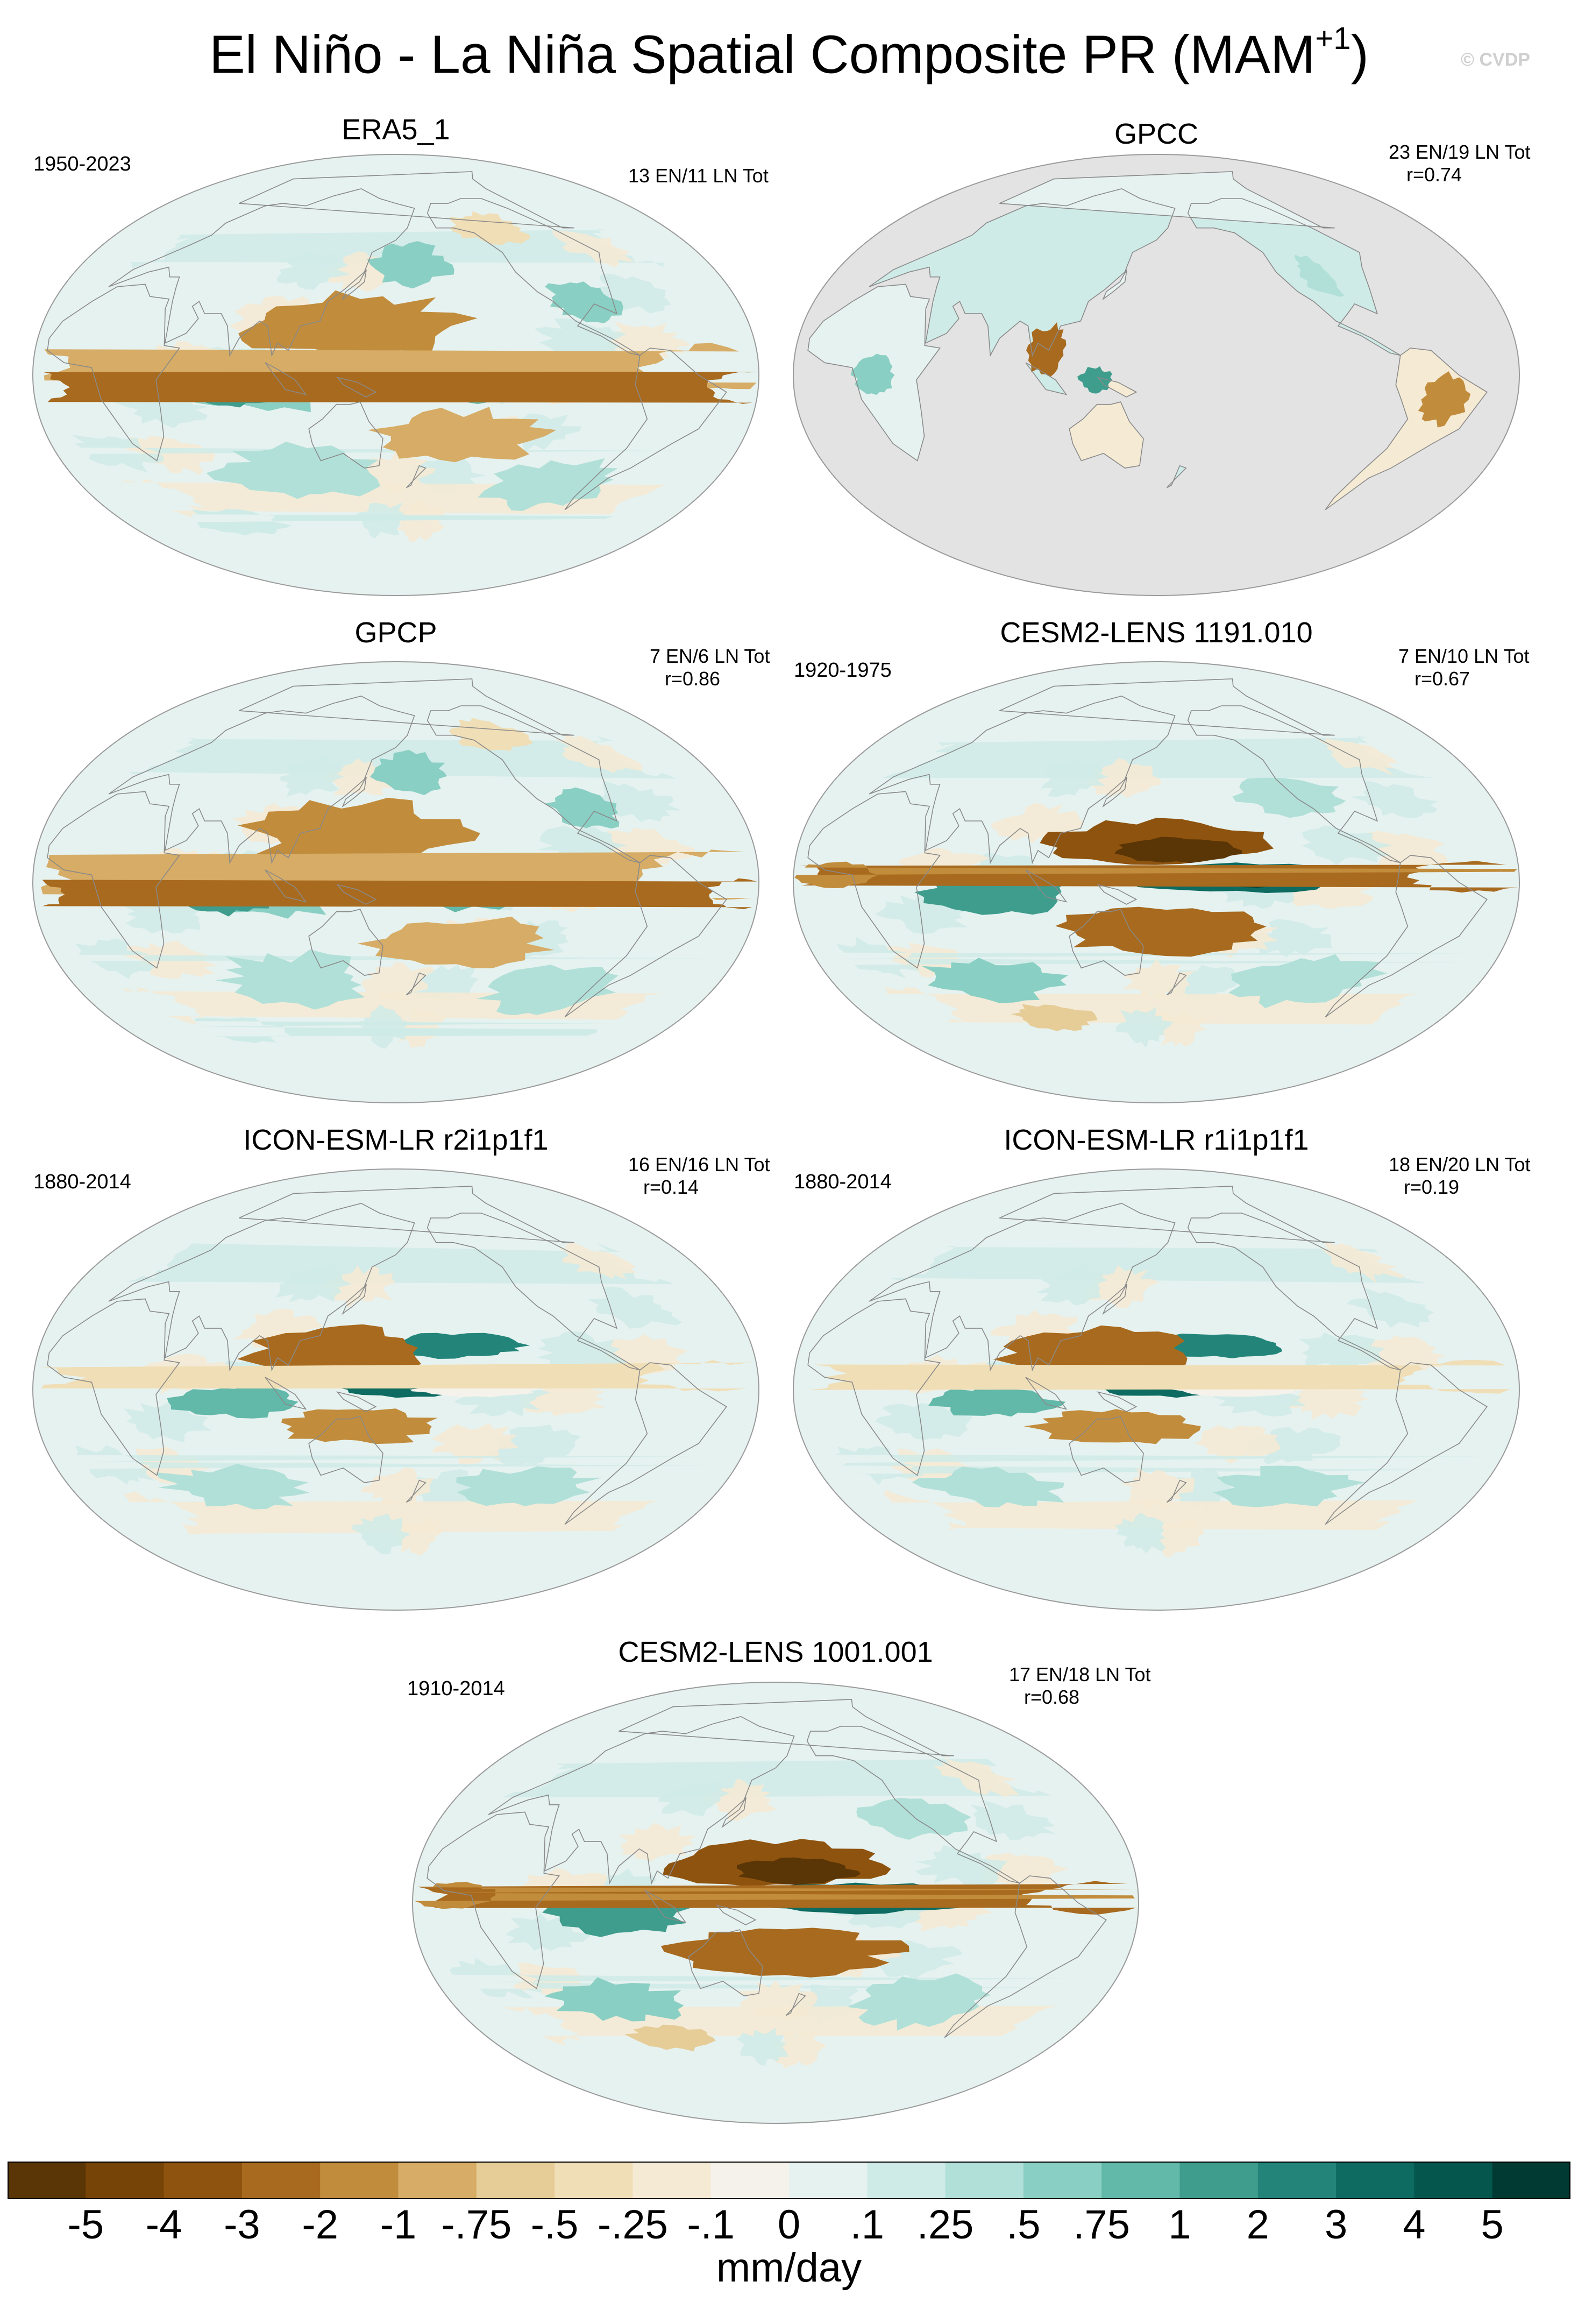  I want to click on panel-events: 23 EN/19 LN Tot, so click(1460, 152).